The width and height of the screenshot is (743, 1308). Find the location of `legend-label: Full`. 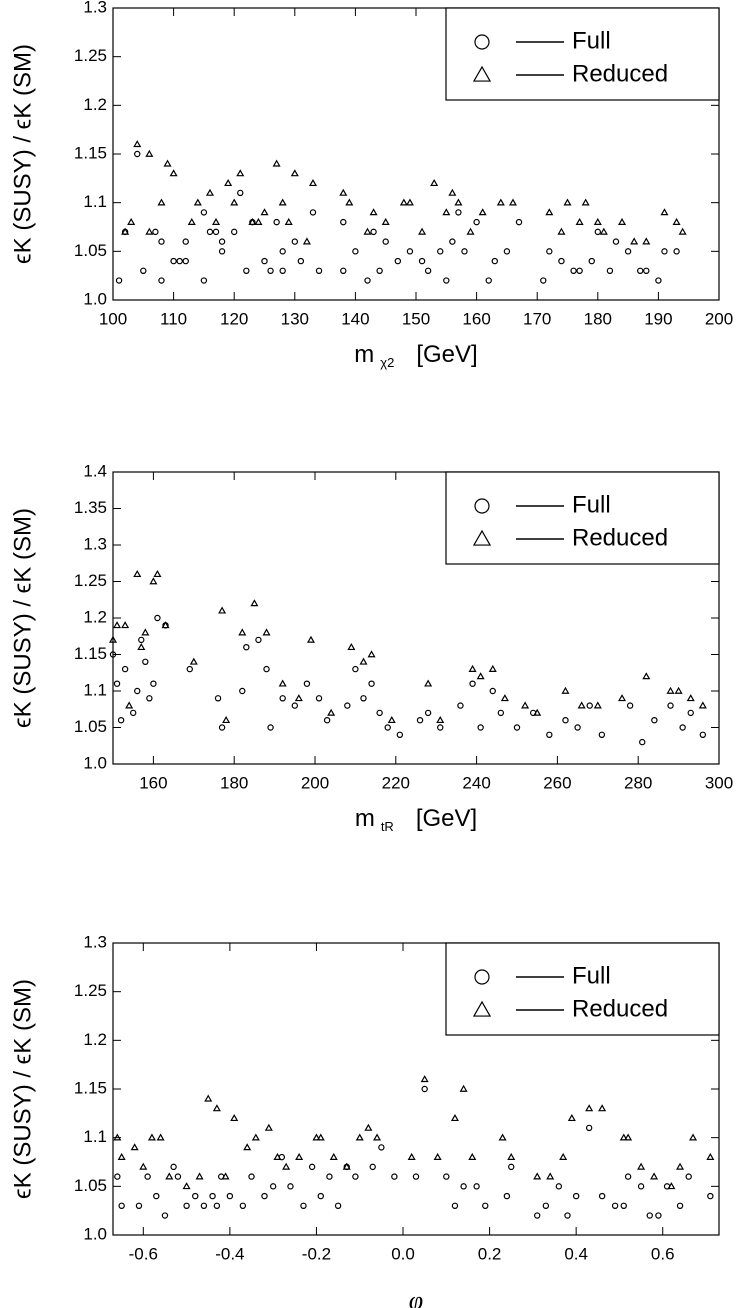

legend-label: Full is located at coordinates (591, 40).